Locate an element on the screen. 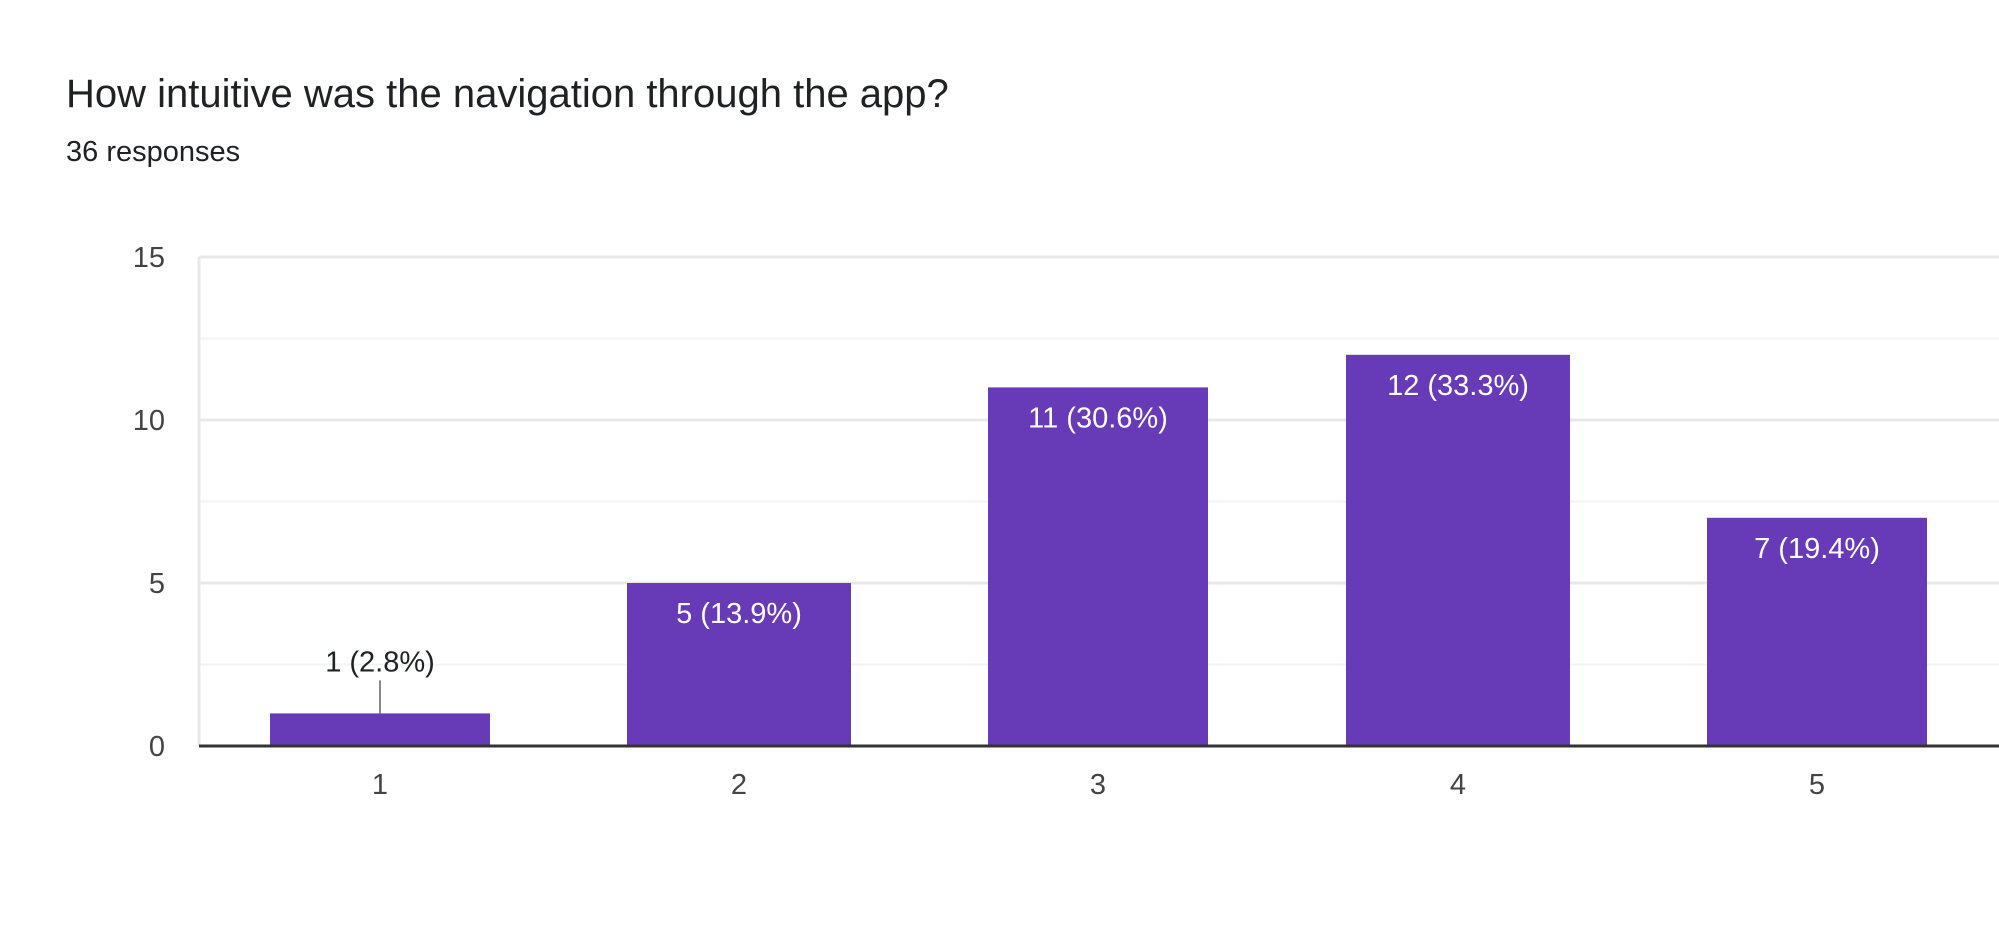 This screenshot has width=1999, height=951. x-tick-label: 1 is located at coordinates (380, 785).